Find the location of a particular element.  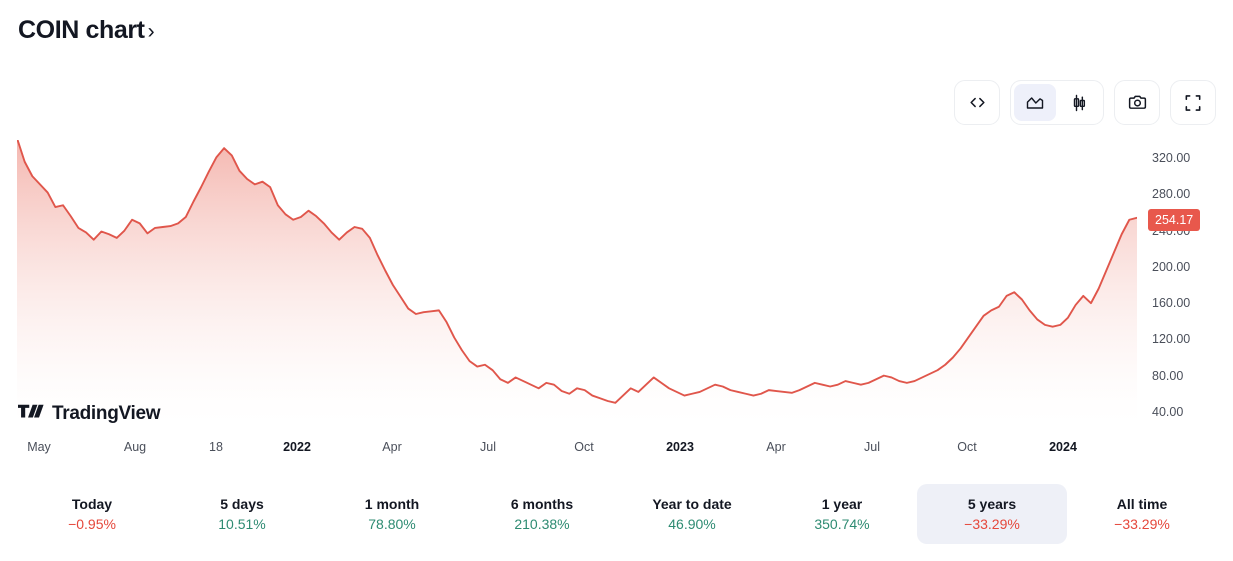

chevron-right-icon: › is located at coordinates (151, 31).